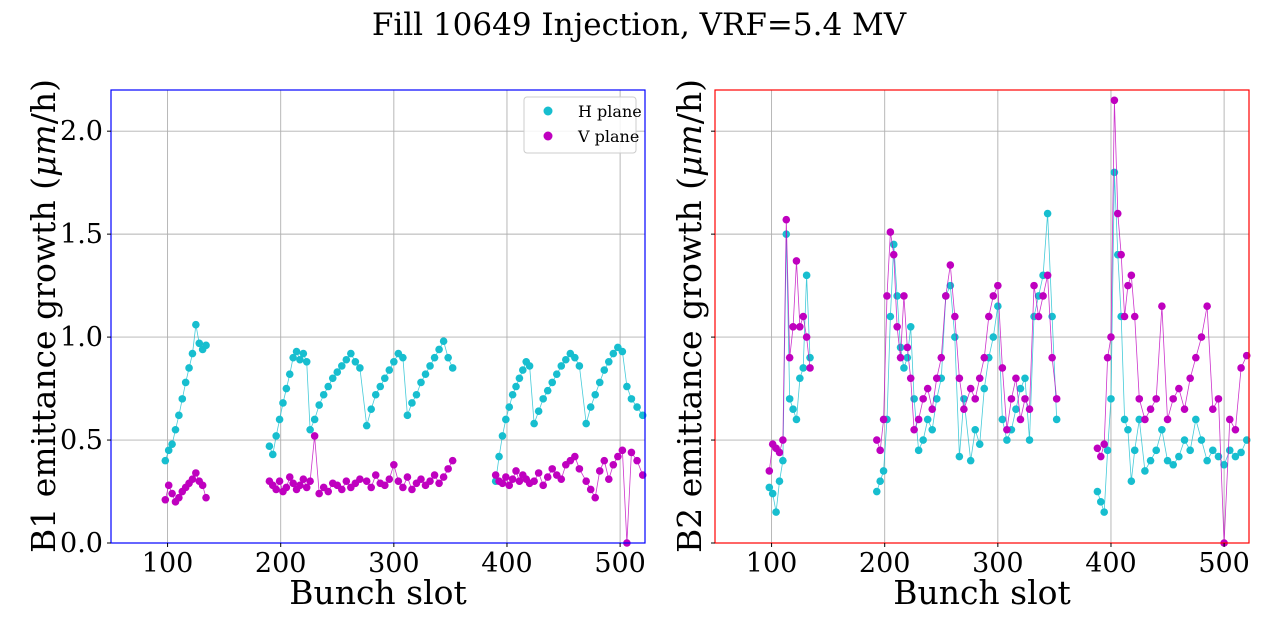  Describe the element at coordinates (639, 25) in the screenshot. I see `figure-title: Fill 10649 Injection, VRF=5.4 MV` at that location.